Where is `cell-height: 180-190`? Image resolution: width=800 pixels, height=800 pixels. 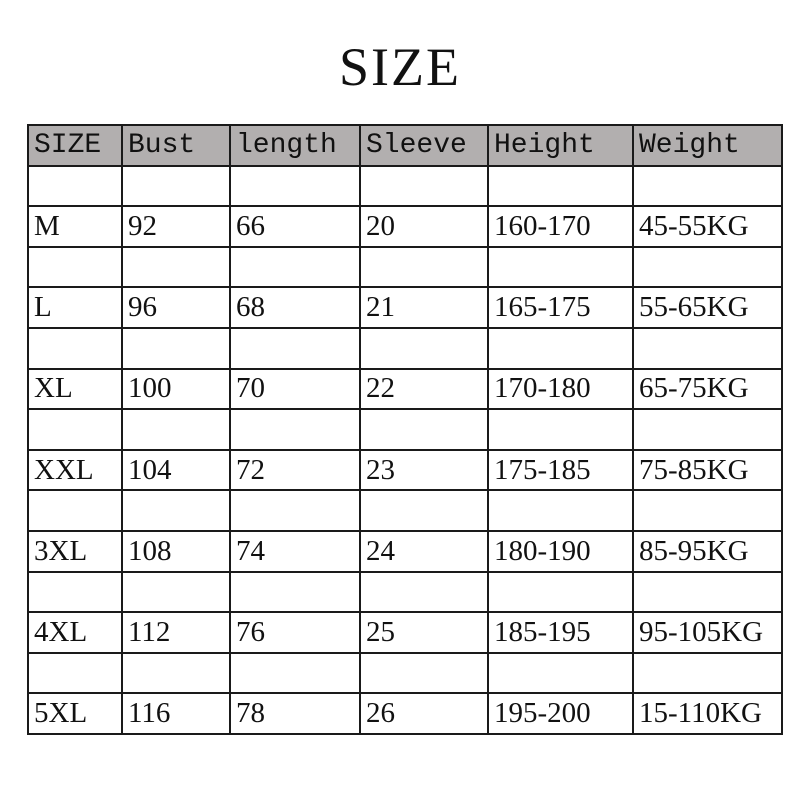
cell-height: 180-190 is located at coordinates (560, 551).